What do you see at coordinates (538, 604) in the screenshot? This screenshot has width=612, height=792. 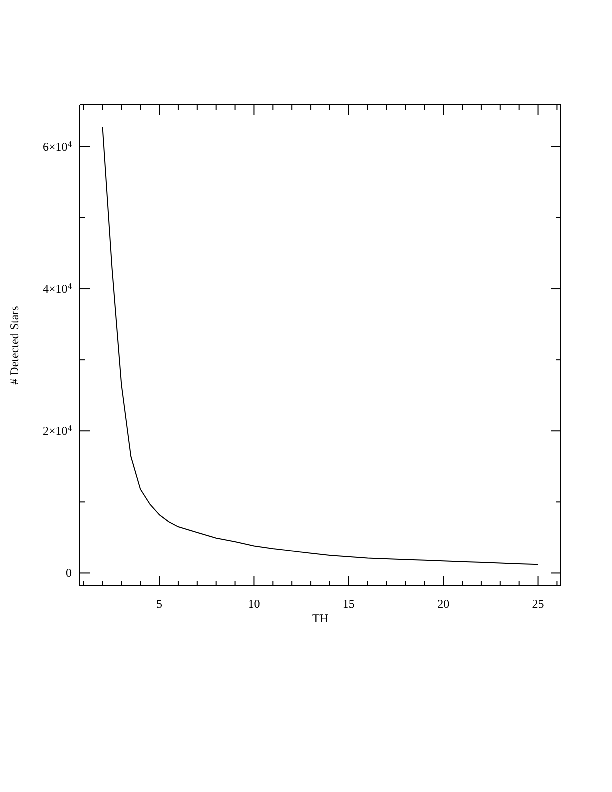 I see `x-tick-label: 25` at bounding box center [538, 604].